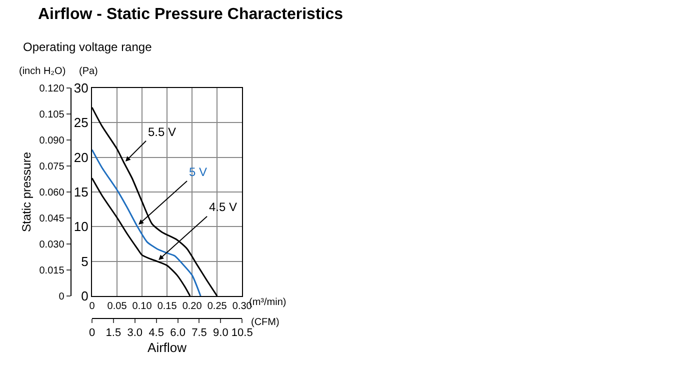 This screenshot has width=691, height=389. Describe the element at coordinates (92, 306) in the screenshot. I see `x-tick-label: 0` at that location.